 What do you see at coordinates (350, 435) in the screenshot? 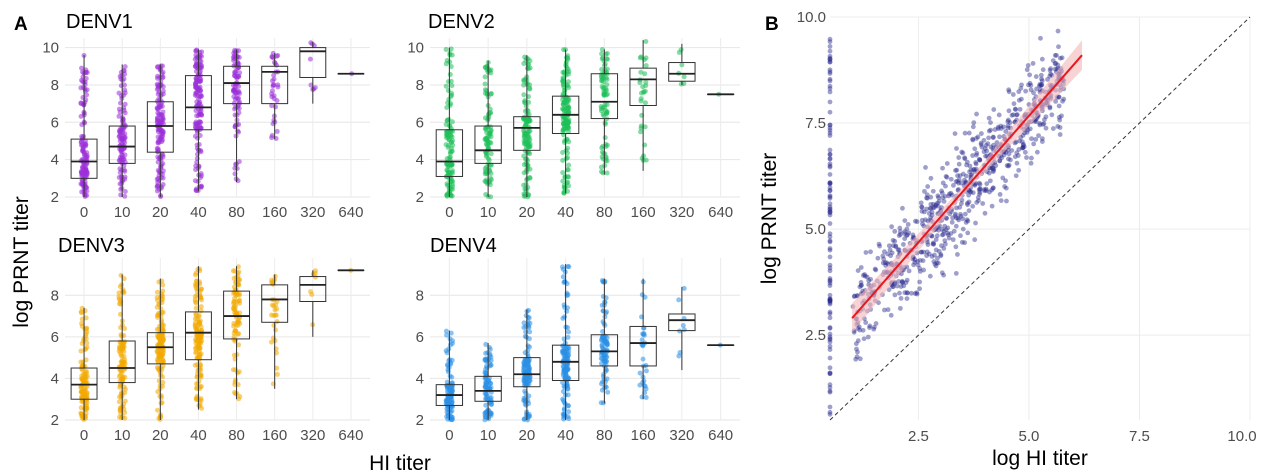
I see `x-tick-label: 640` at bounding box center [350, 435].